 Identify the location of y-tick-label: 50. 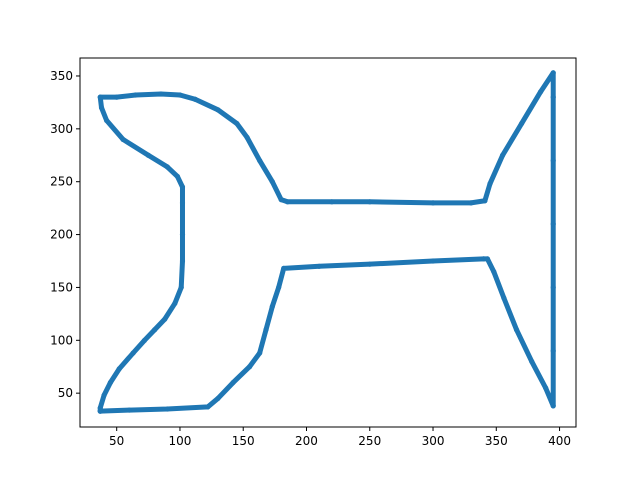
(65, 393).